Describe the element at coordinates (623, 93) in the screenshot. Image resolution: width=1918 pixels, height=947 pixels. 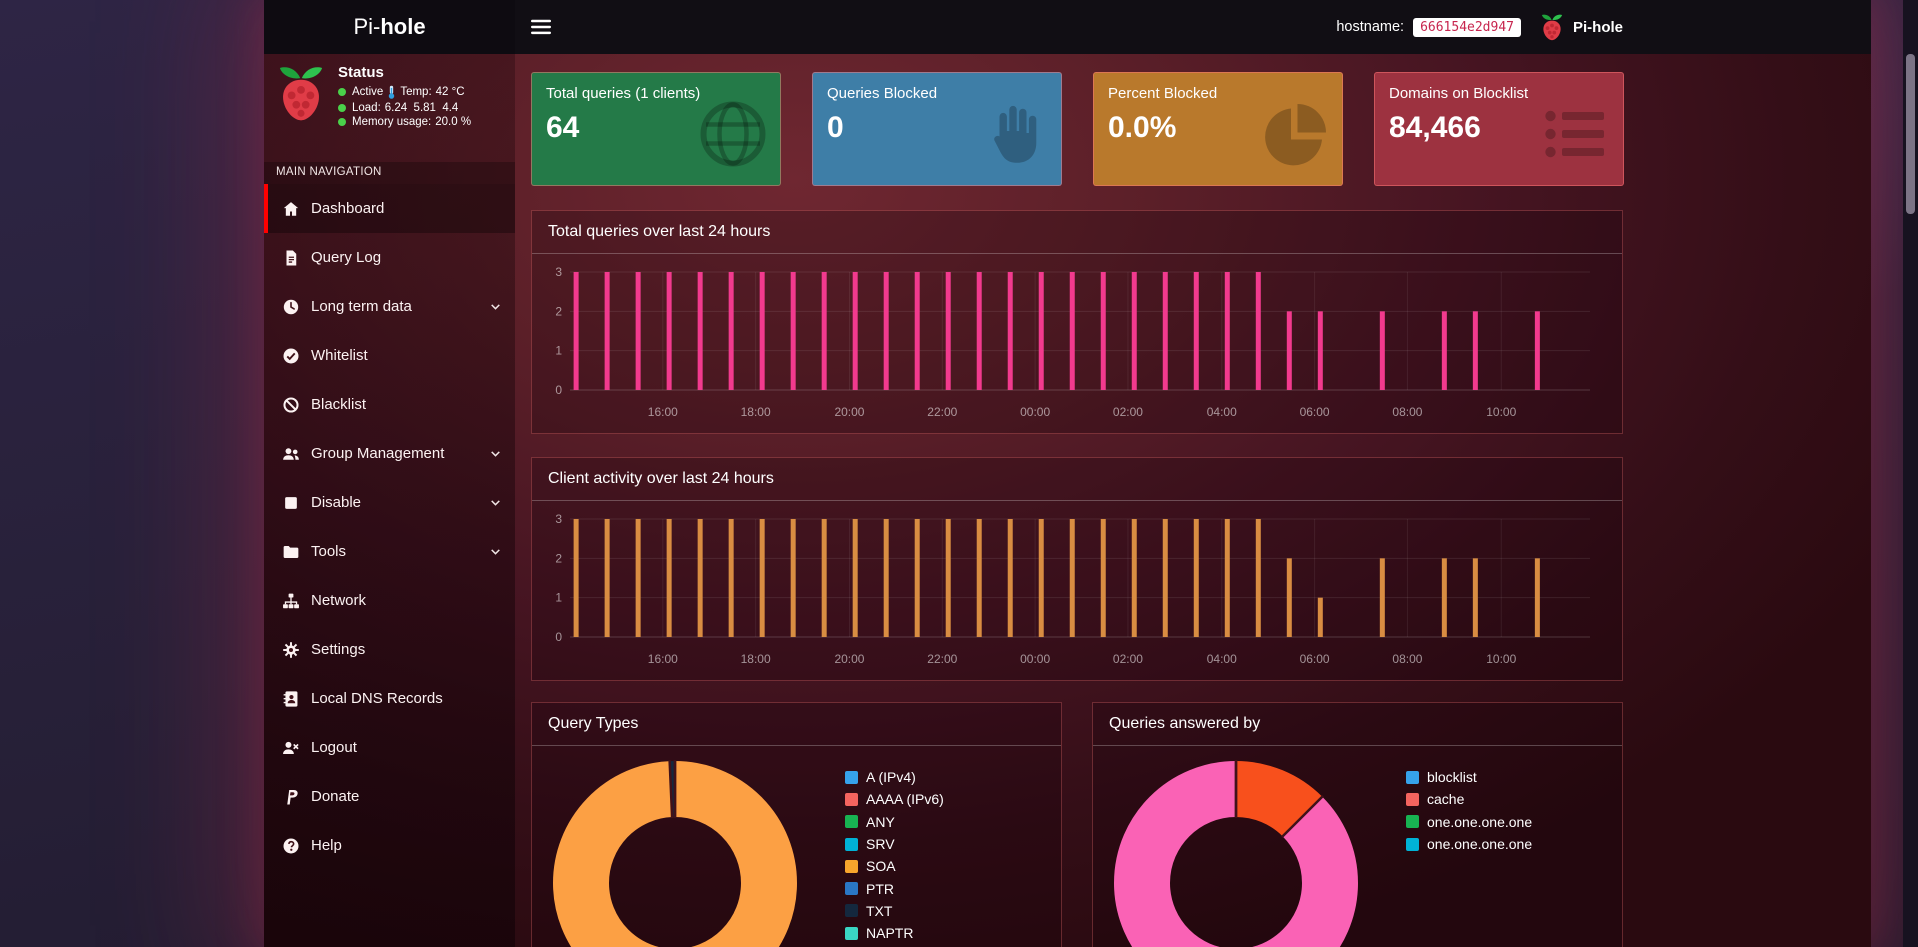
I see `card-title: Total queries (1 clients)` at that location.